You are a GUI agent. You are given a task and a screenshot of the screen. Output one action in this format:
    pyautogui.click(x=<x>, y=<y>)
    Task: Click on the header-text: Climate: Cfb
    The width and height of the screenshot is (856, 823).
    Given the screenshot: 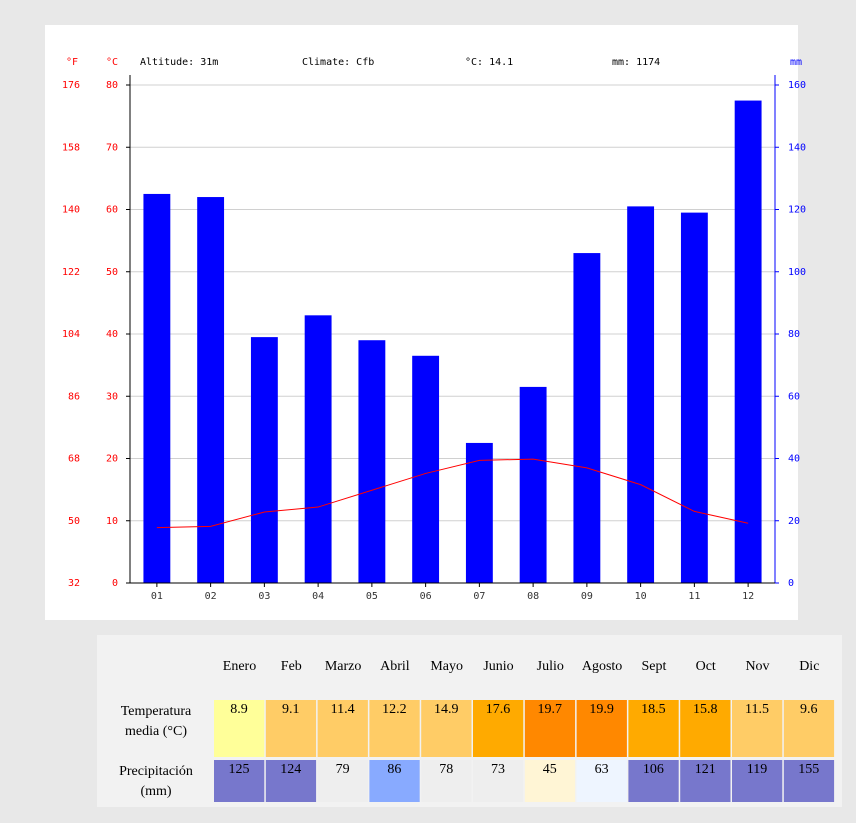 What is the action you would take?
    pyautogui.click(x=338, y=62)
    